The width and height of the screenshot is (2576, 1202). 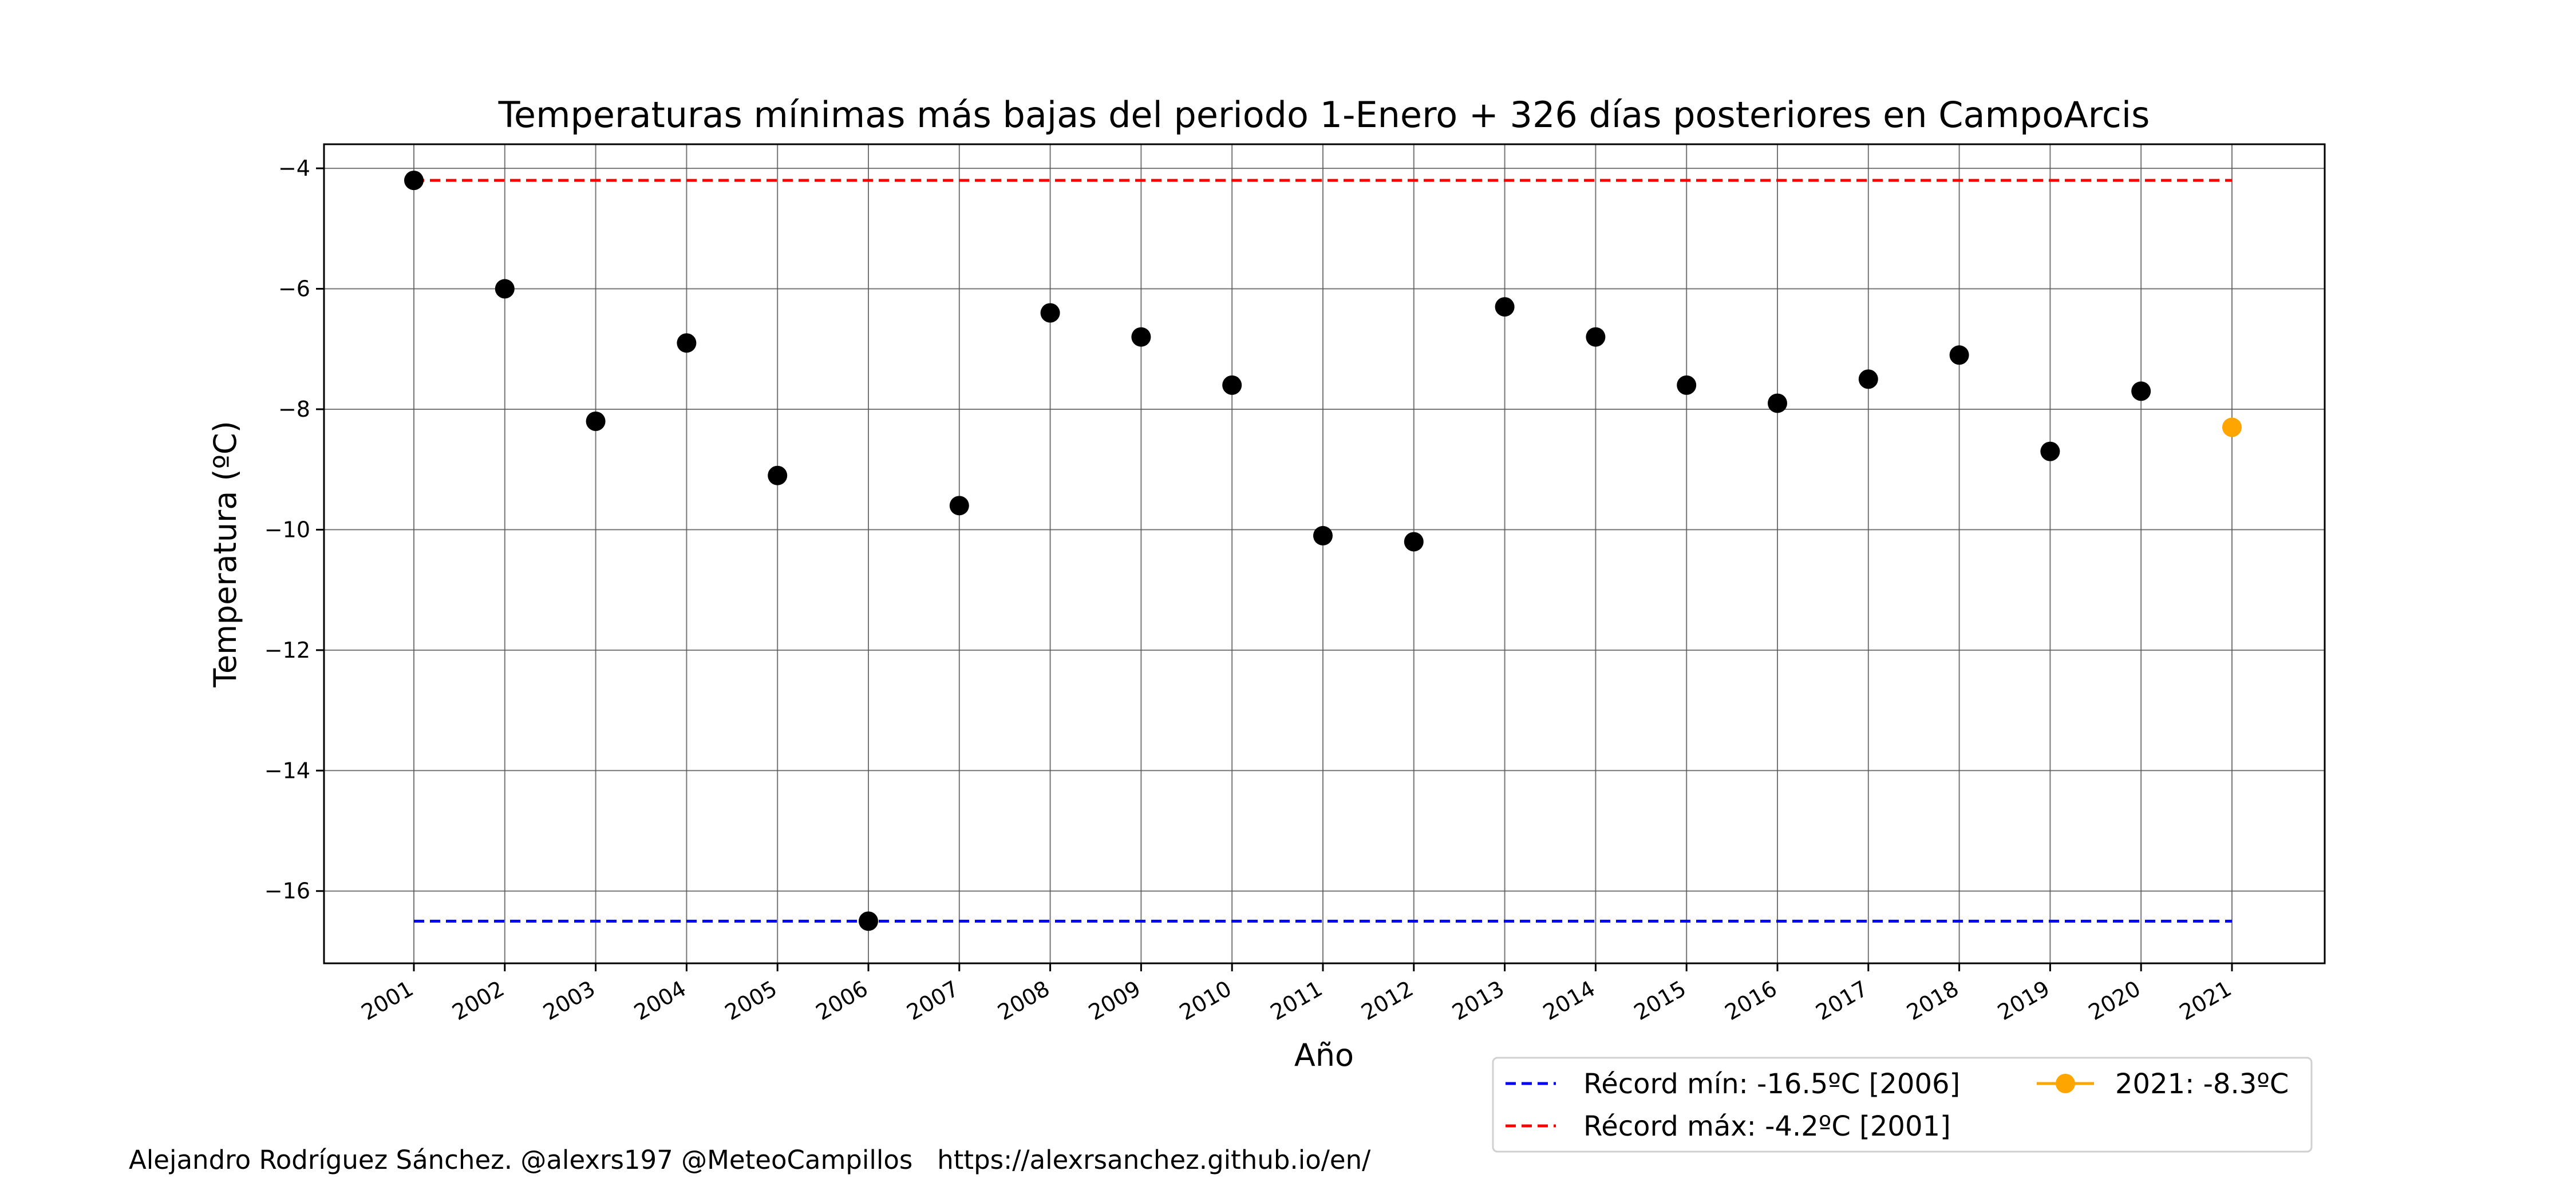 I want to click on x-tick-label: 2003, so click(x=569, y=1001).